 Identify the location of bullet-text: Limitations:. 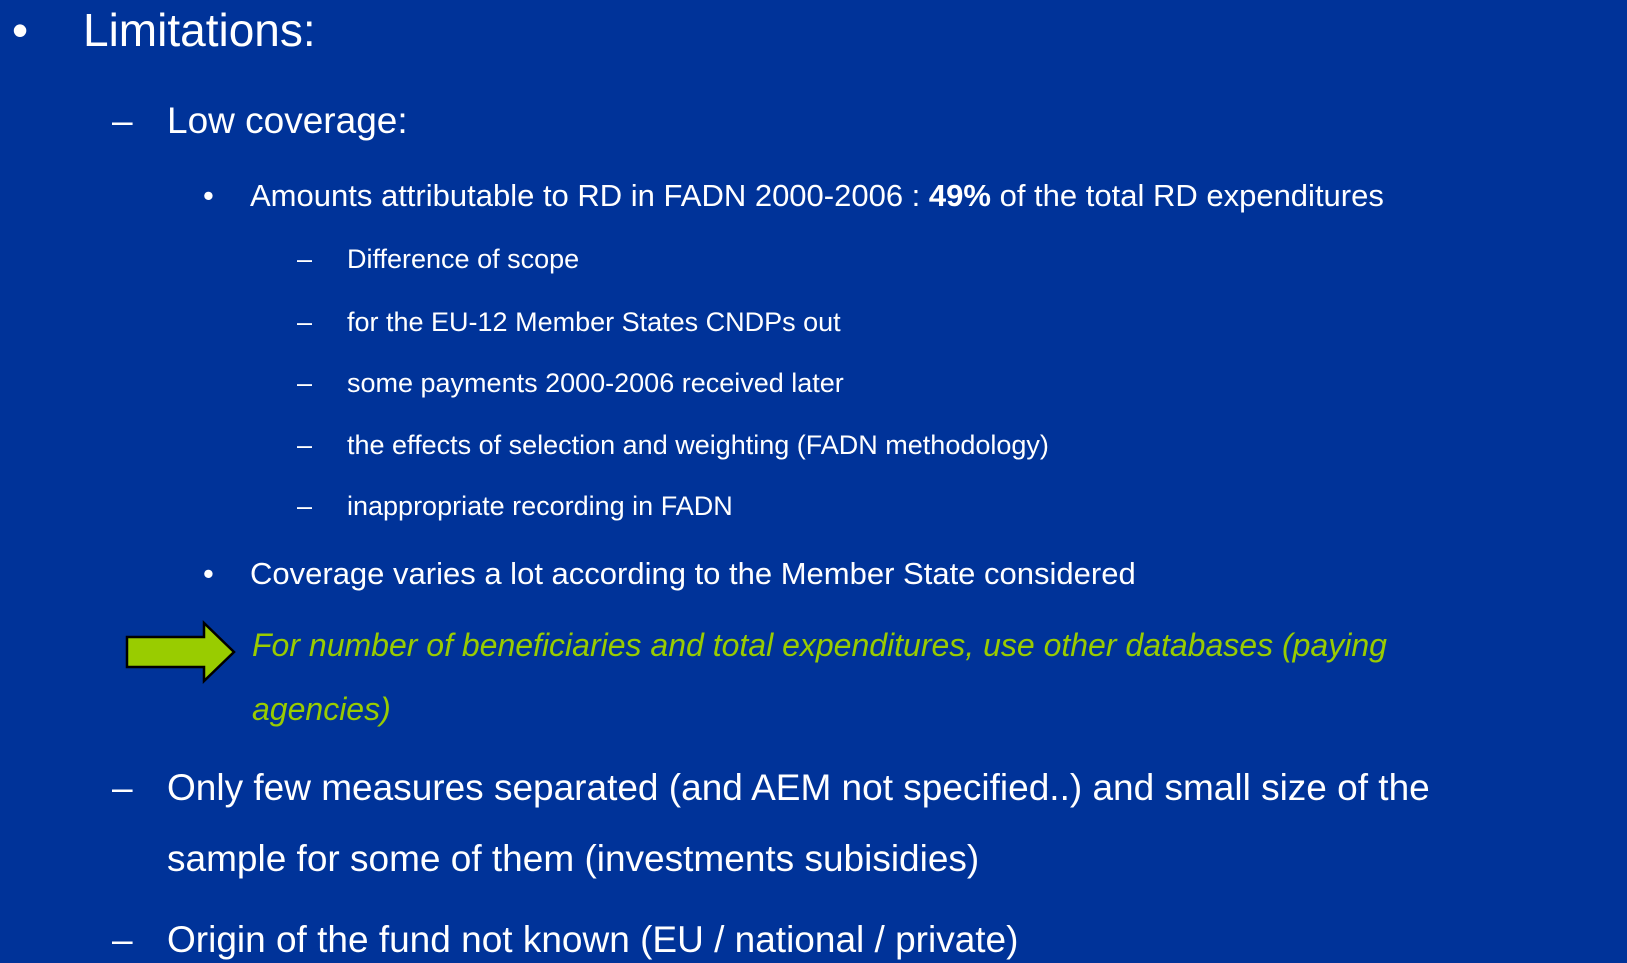
(199, 29).